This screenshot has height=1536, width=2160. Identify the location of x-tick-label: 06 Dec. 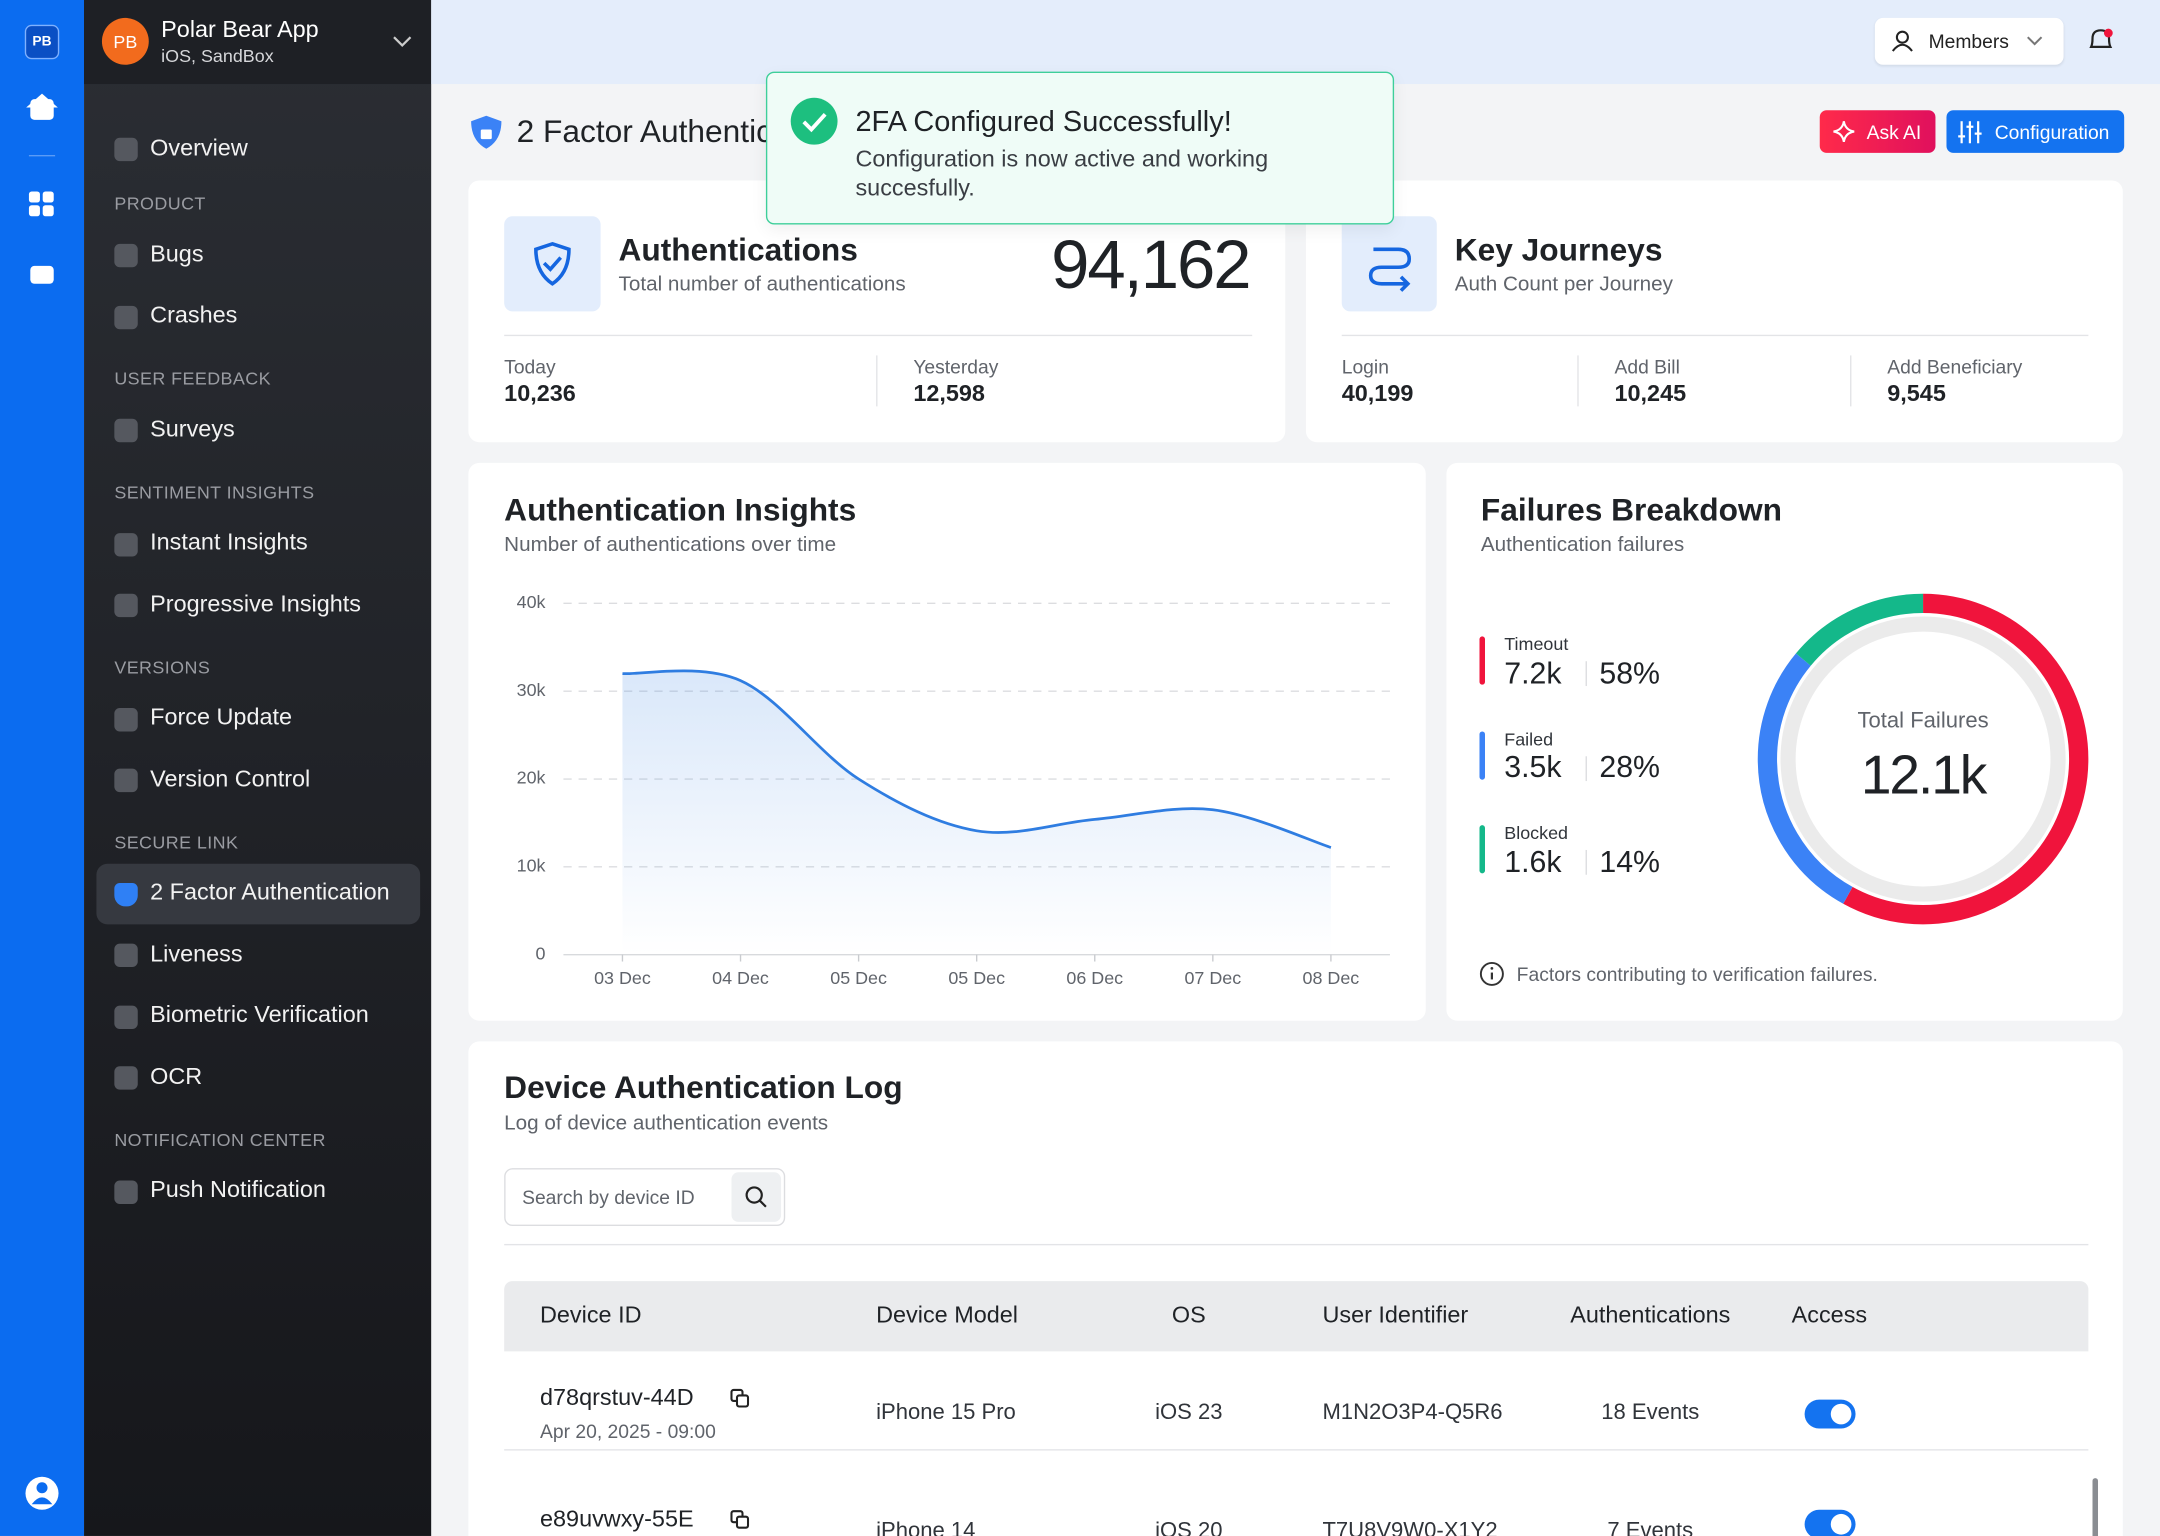
(1094, 978).